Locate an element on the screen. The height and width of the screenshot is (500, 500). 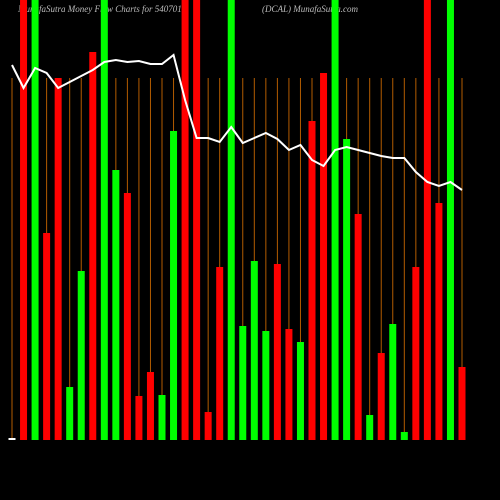
chart-subtitle: (DCAL) MunafaSutra.com is located at coordinates (310, 9).